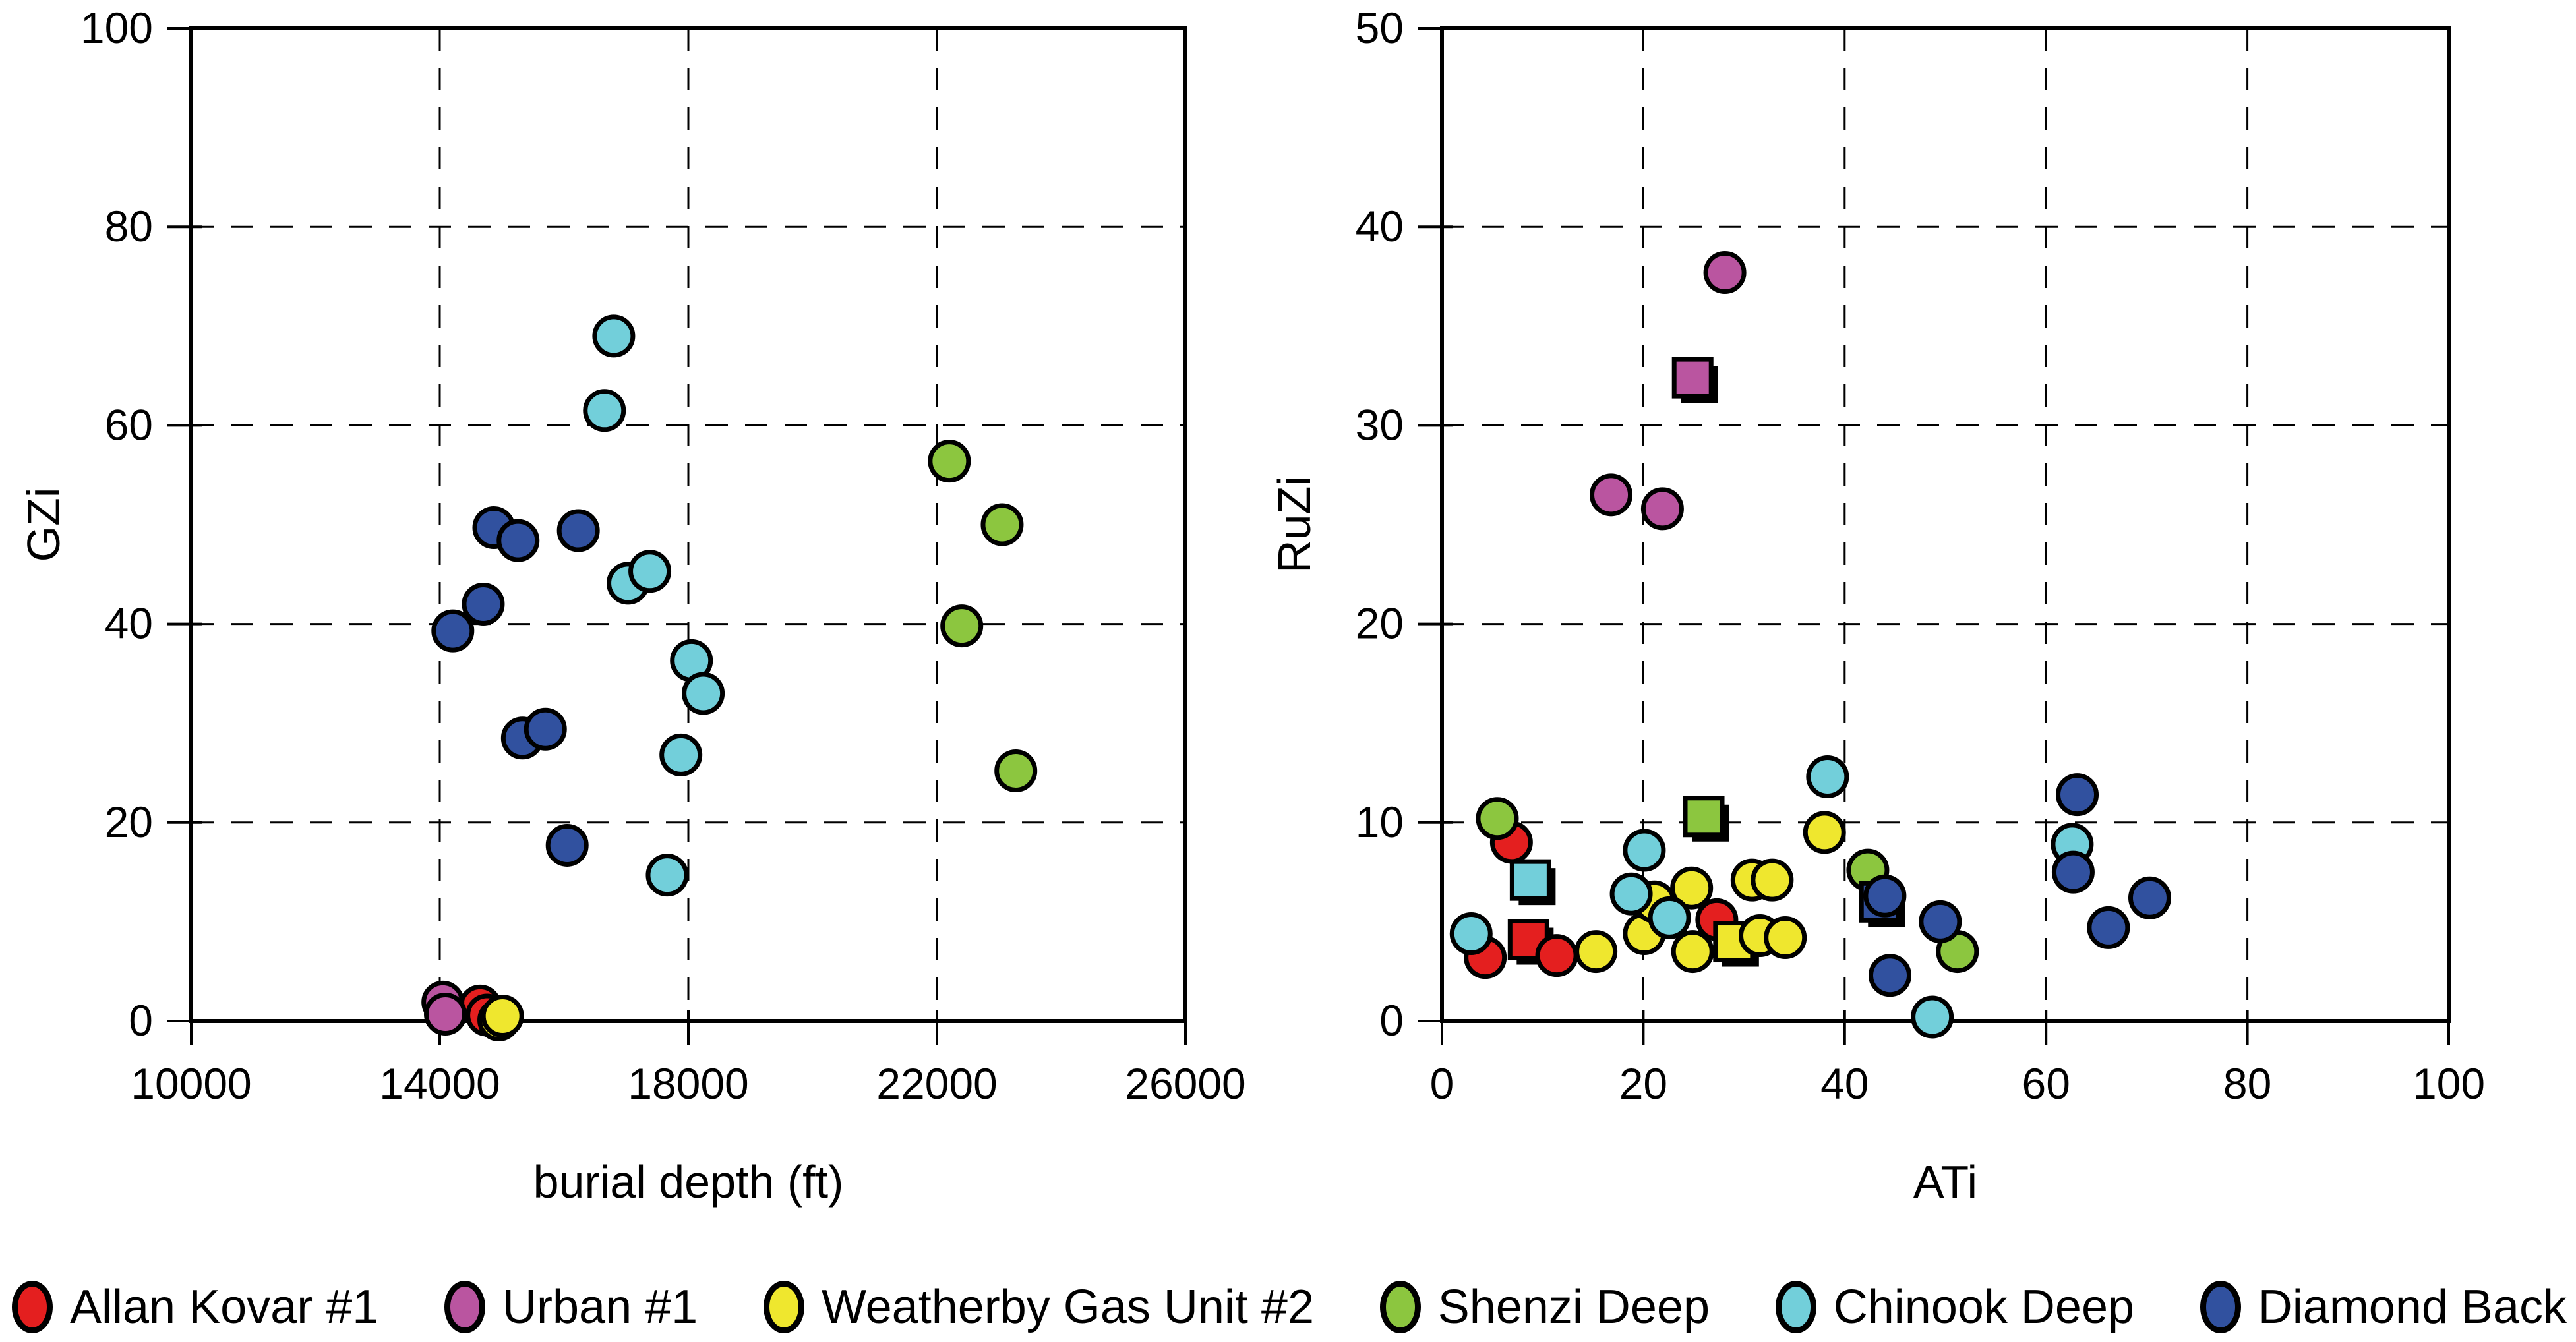 The height and width of the screenshot is (1342, 2576). Describe the element at coordinates (1442, 1083) in the screenshot. I see `x-tick-label: 0` at that location.